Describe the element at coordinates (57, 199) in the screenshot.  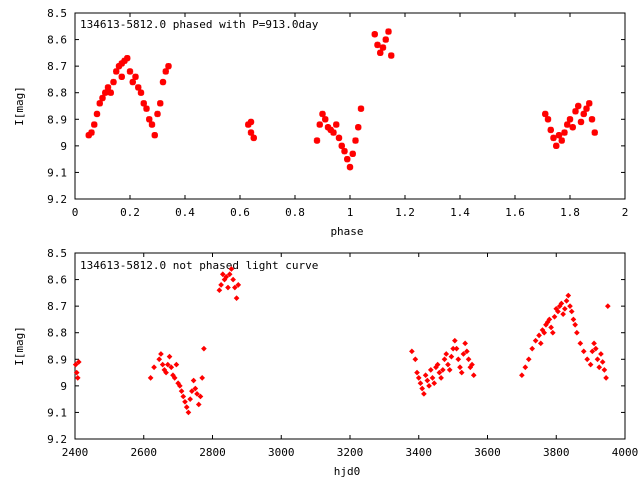
I see `y-tick-label: 9.2` at that location.